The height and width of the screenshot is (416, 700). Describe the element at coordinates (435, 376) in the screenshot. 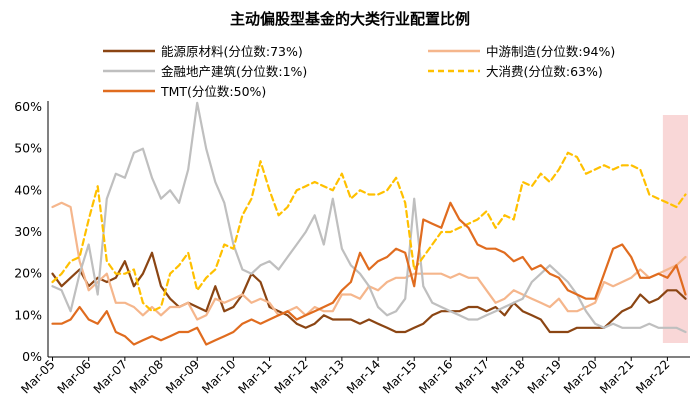

I see `x-tick-label: Mar-16` at that location.